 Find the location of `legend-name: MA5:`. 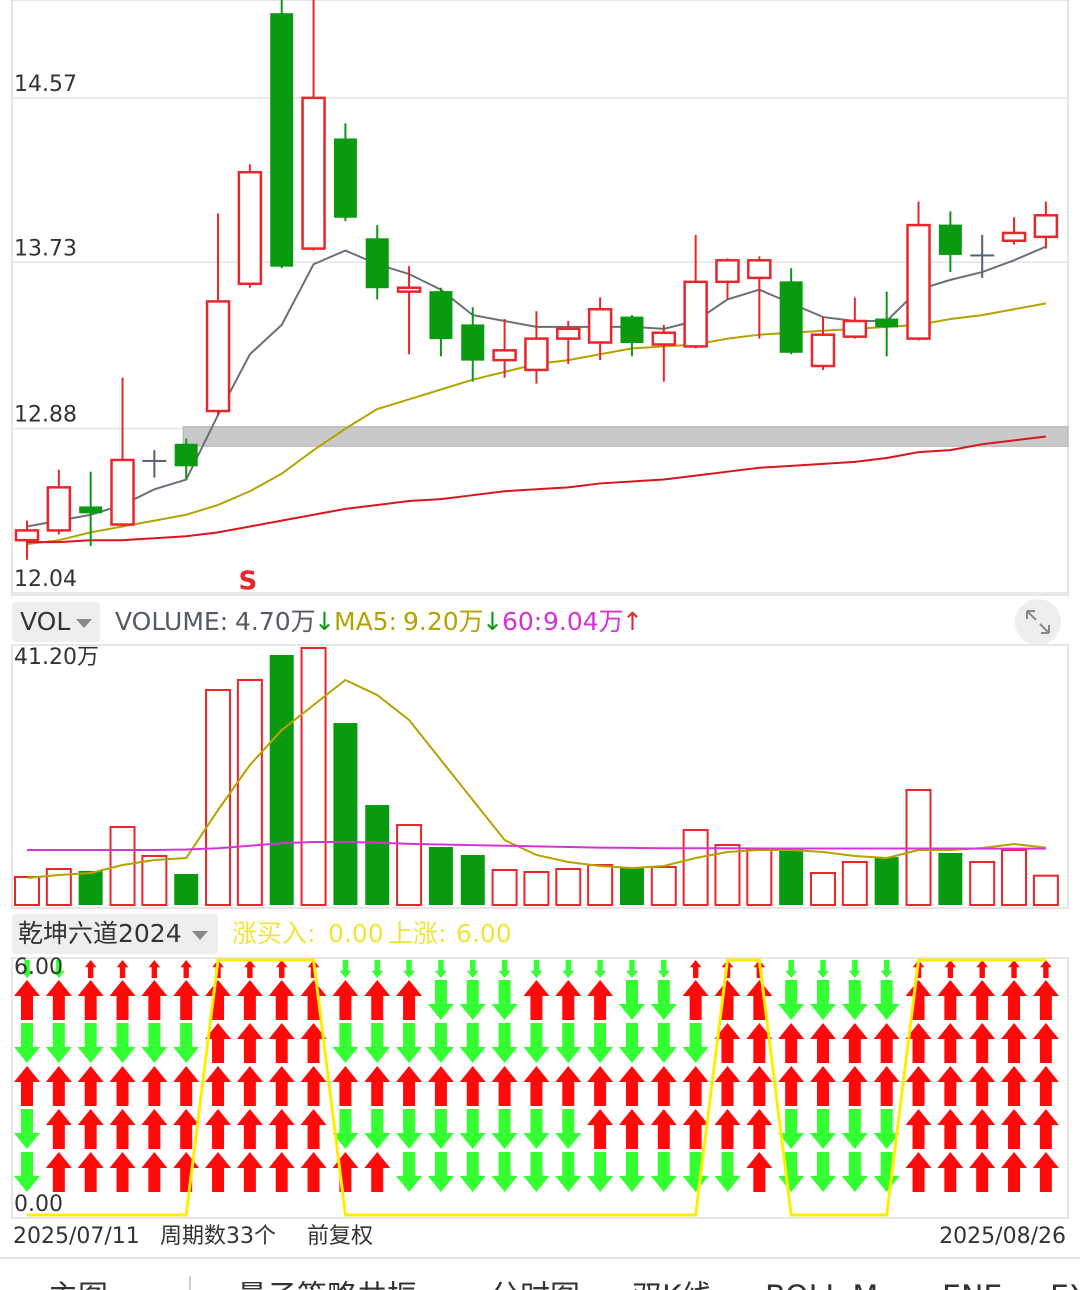

legend-name: MA5: is located at coordinates (365, 621).